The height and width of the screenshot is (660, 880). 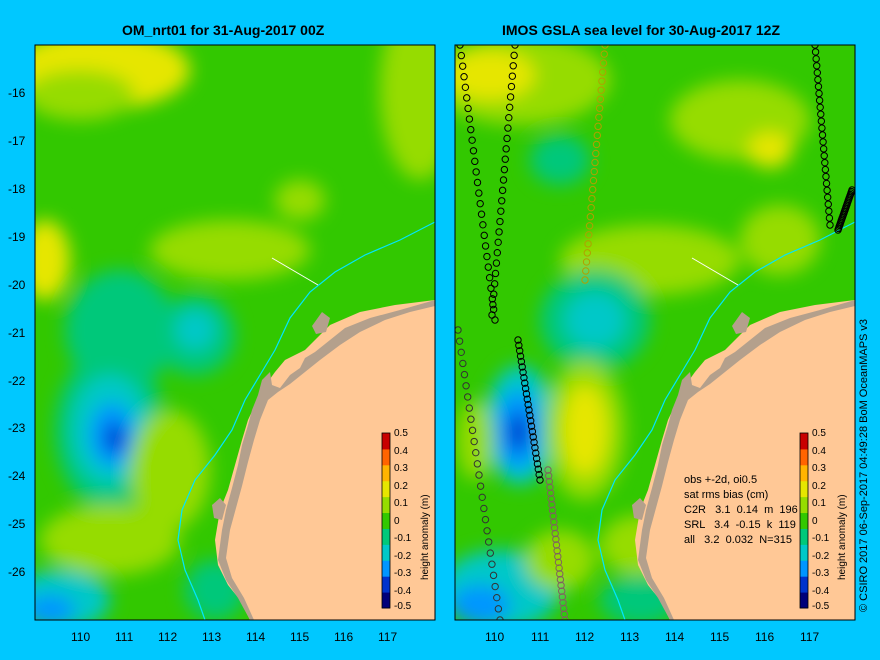 What do you see at coordinates (585, 637) in the screenshot?
I see `x-tick: 112` at bounding box center [585, 637].